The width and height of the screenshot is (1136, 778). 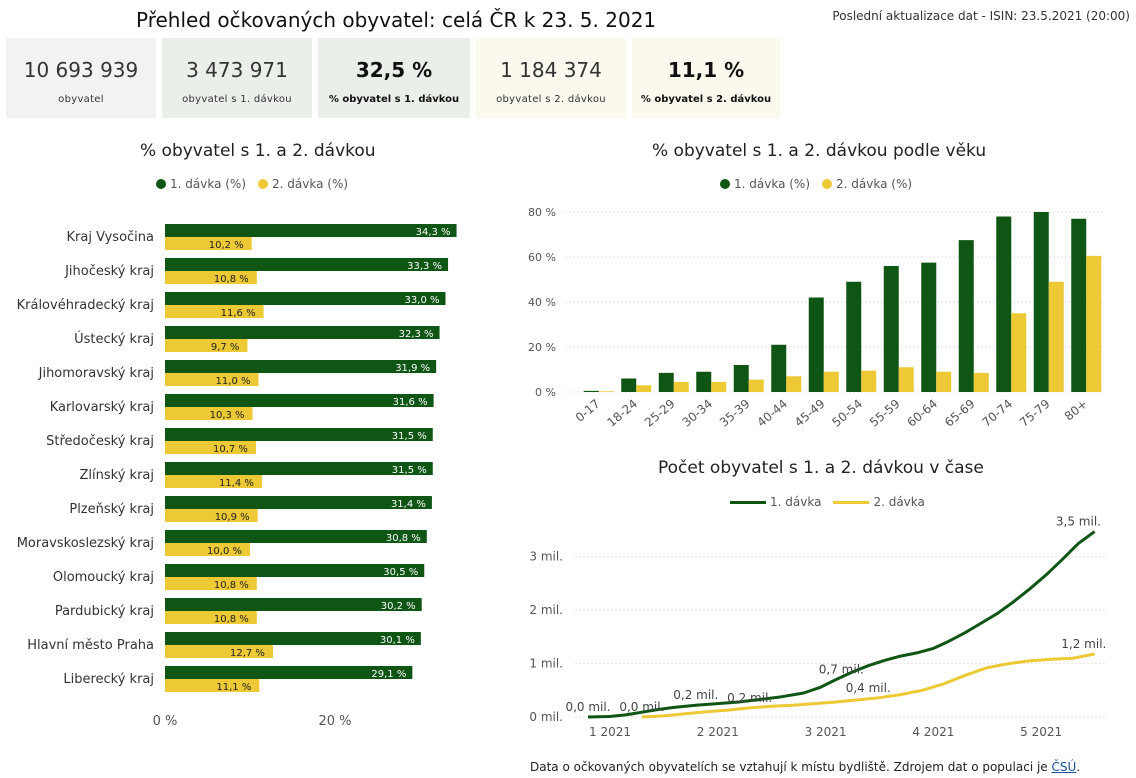 What do you see at coordinates (111, 509) in the screenshot?
I see `region-label: Plzeňský kraj` at bounding box center [111, 509].